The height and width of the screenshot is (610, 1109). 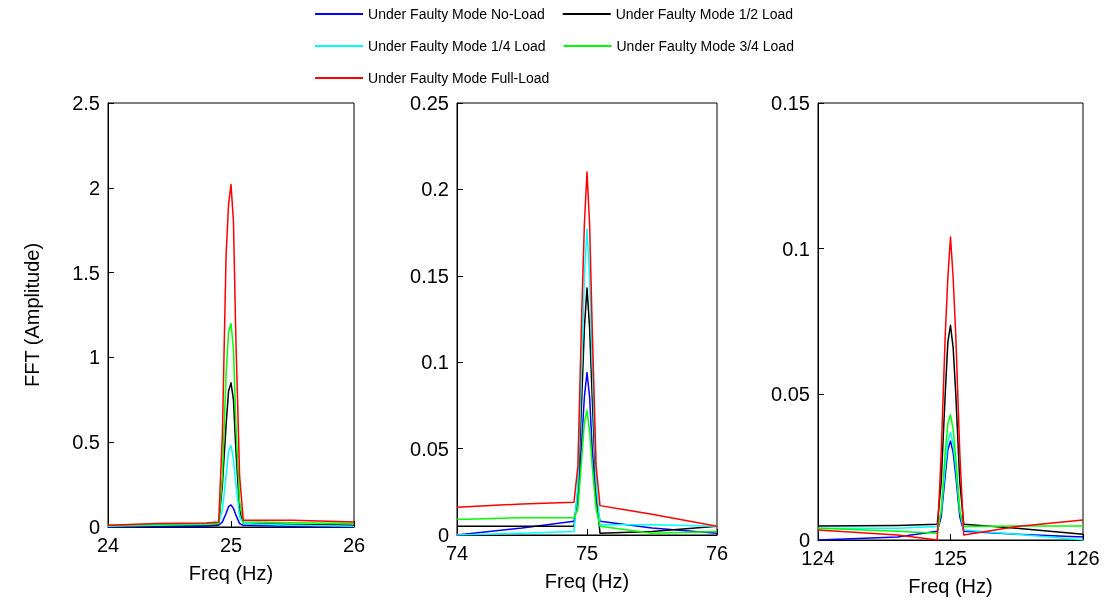 What do you see at coordinates (587, 553) in the screenshot?
I see `x-tick-label: 75` at bounding box center [587, 553].